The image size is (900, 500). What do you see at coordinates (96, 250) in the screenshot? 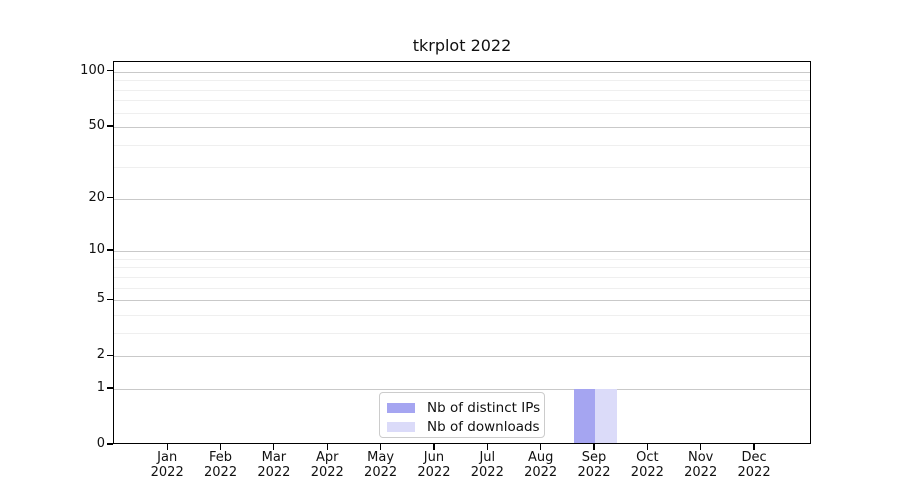
I see `y-tick-label: 10` at bounding box center [96, 250].